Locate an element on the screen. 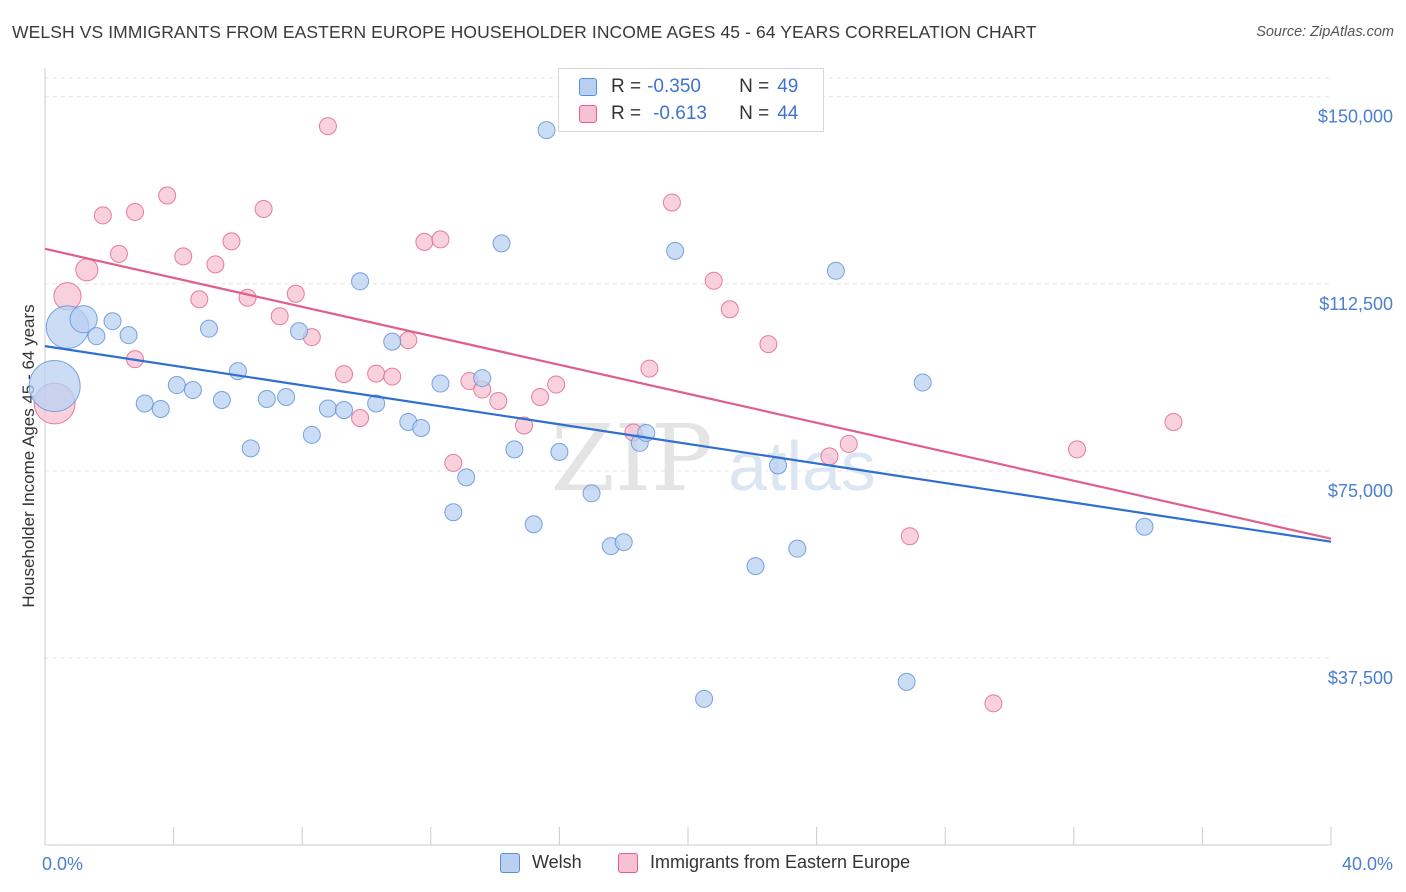 The image size is (1406, 892). legend-swatch-immigrants is located at coordinates (588, 114).